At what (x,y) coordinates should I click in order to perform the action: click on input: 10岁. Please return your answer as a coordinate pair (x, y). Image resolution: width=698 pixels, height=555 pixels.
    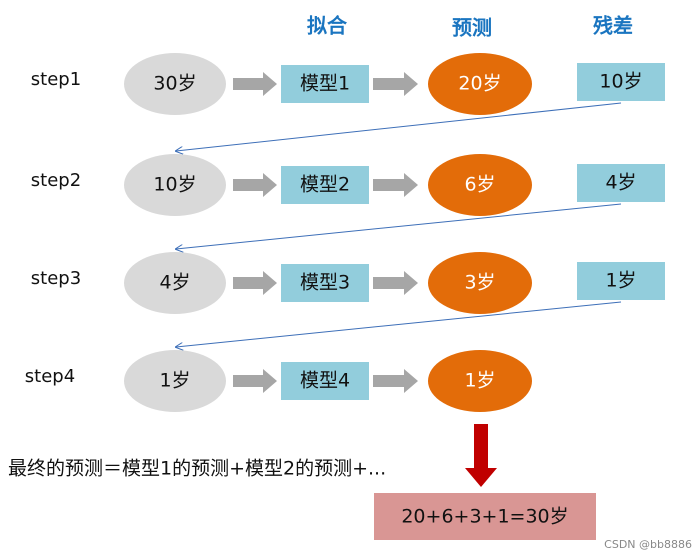
    Looking at the image, I should click on (174, 185).